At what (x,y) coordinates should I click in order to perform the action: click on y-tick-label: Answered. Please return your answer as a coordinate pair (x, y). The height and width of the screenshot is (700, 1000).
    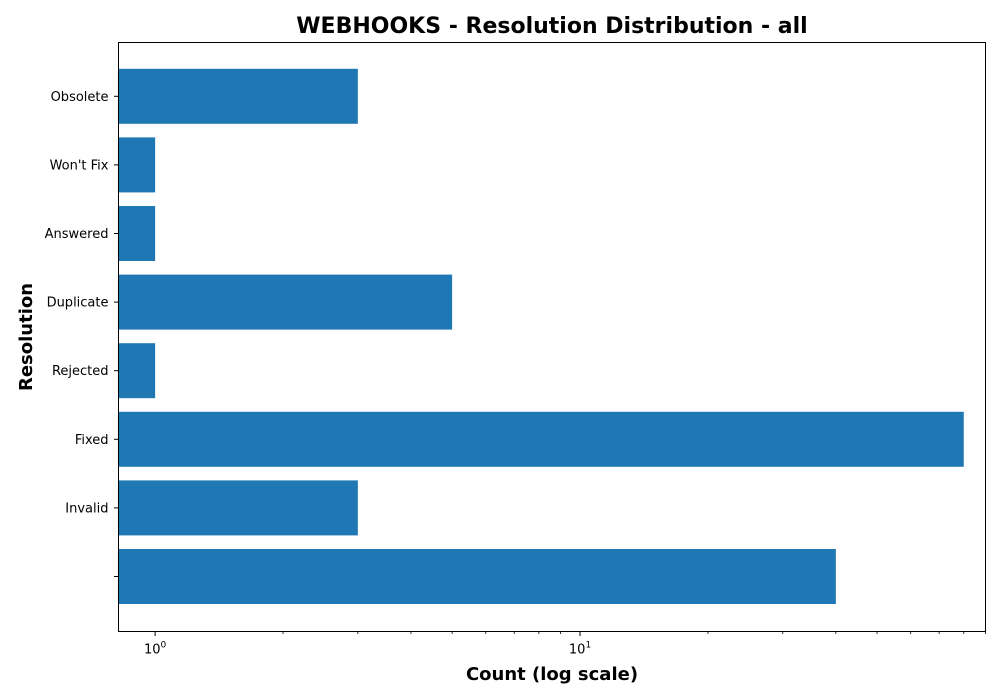
    Looking at the image, I should click on (77, 234).